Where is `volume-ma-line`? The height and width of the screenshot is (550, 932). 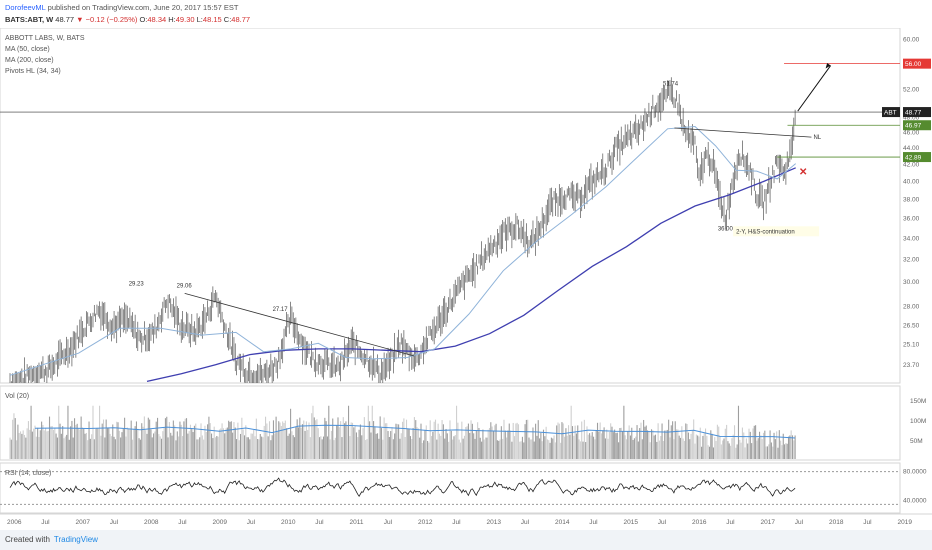
volume-ma-line is located at coordinates (415, 431).